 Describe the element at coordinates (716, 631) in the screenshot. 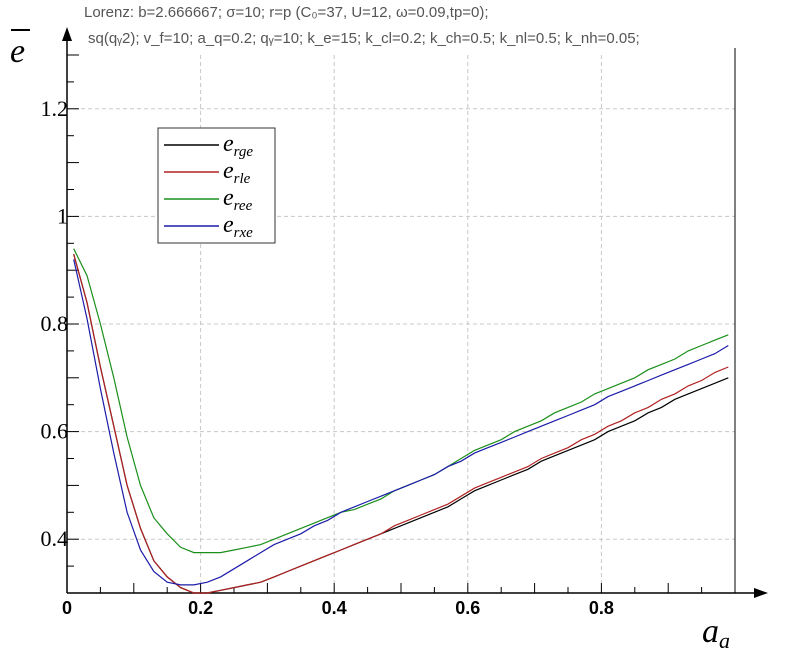

I see `x-axis-label: aa` at that location.